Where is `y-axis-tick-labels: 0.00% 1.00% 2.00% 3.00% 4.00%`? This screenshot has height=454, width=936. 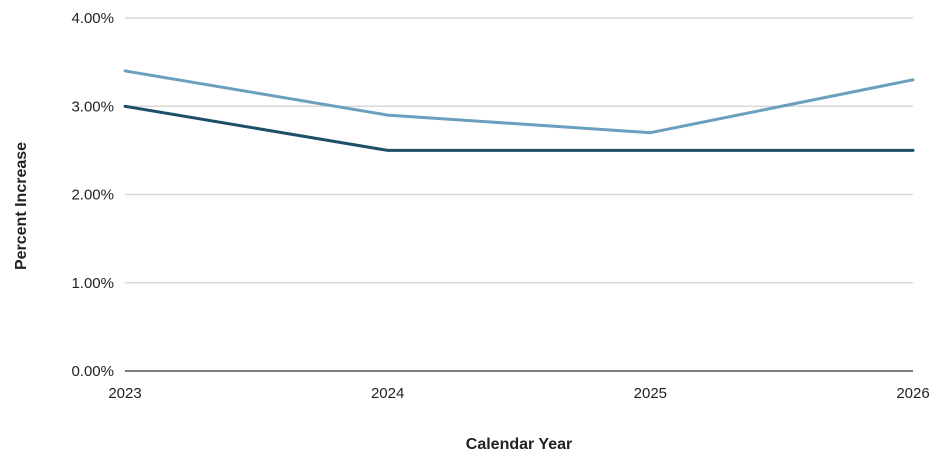 y-axis-tick-labels: 0.00% 1.00% 2.00% 3.00% 4.00% is located at coordinates (92, 195).